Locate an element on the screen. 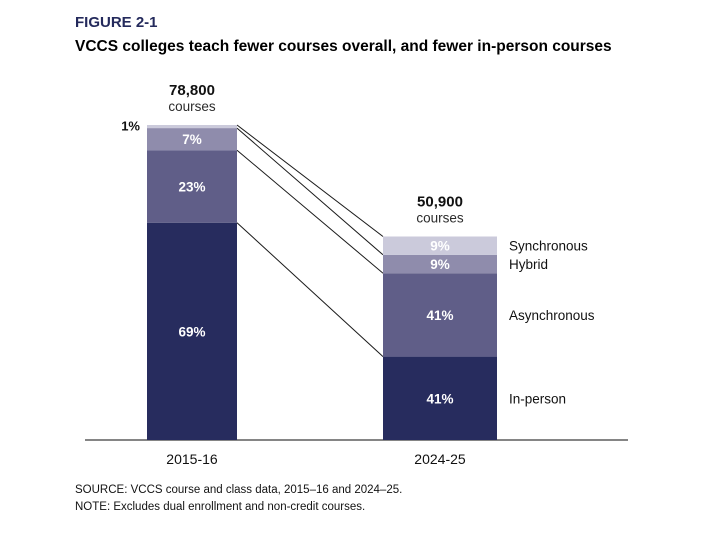 Image resolution: width=713 pixels, height=554 pixels. x-axis-category-label-2015-16: 2015-16 is located at coordinates (192, 459).